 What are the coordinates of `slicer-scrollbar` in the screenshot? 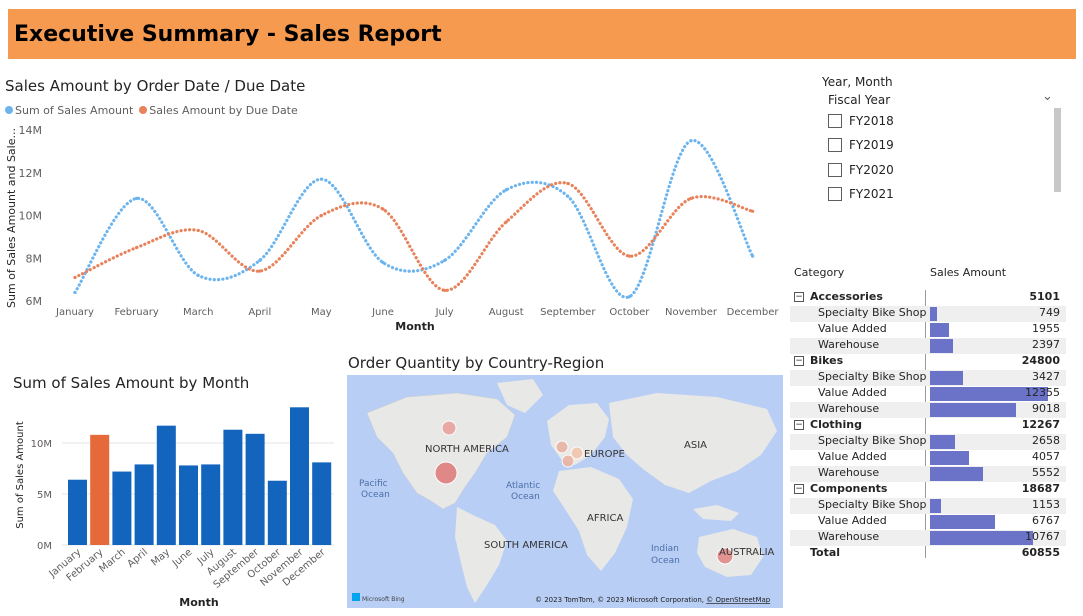 It's located at (1057, 150).